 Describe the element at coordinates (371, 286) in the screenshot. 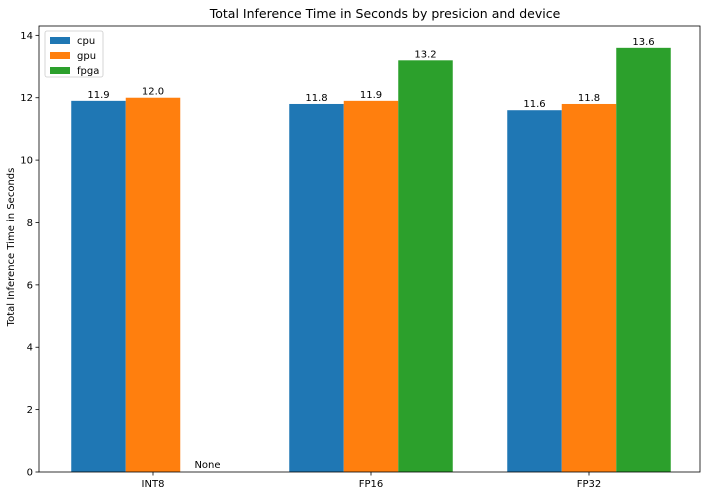

I see `bar-gpu-fp16` at that location.